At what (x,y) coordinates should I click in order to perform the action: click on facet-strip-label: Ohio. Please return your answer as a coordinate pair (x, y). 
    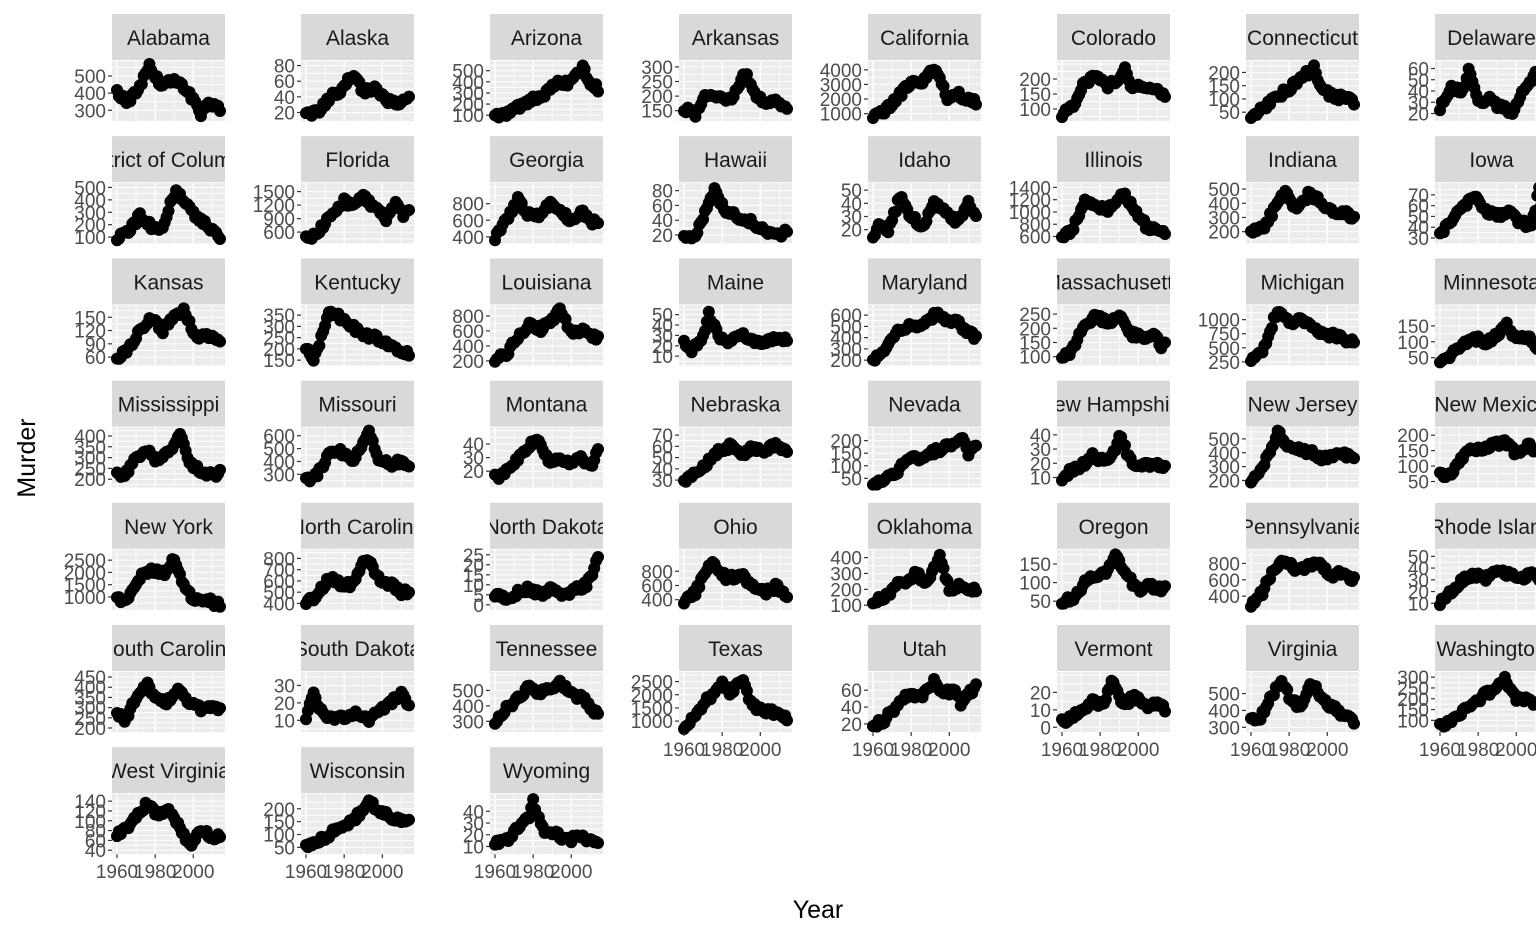
    Looking at the image, I should click on (735, 527).